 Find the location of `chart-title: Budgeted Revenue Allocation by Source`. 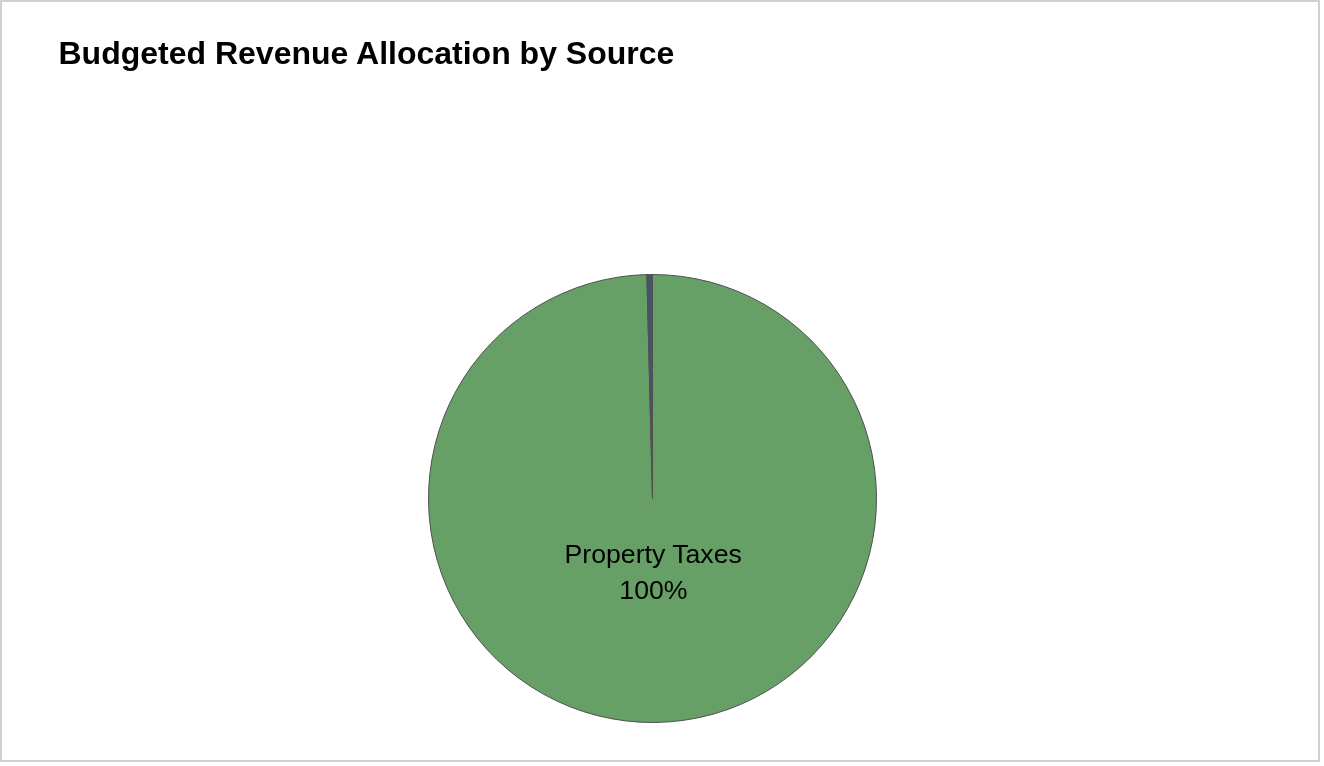

chart-title: Budgeted Revenue Allocation by Source is located at coordinates (366, 52).